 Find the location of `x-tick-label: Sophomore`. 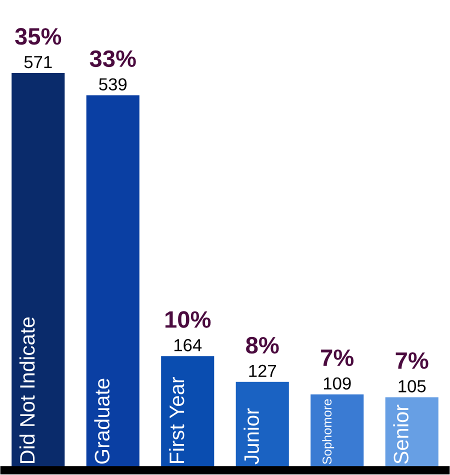

x-tick-label: Sophomore is located at coordinates (328, 431).